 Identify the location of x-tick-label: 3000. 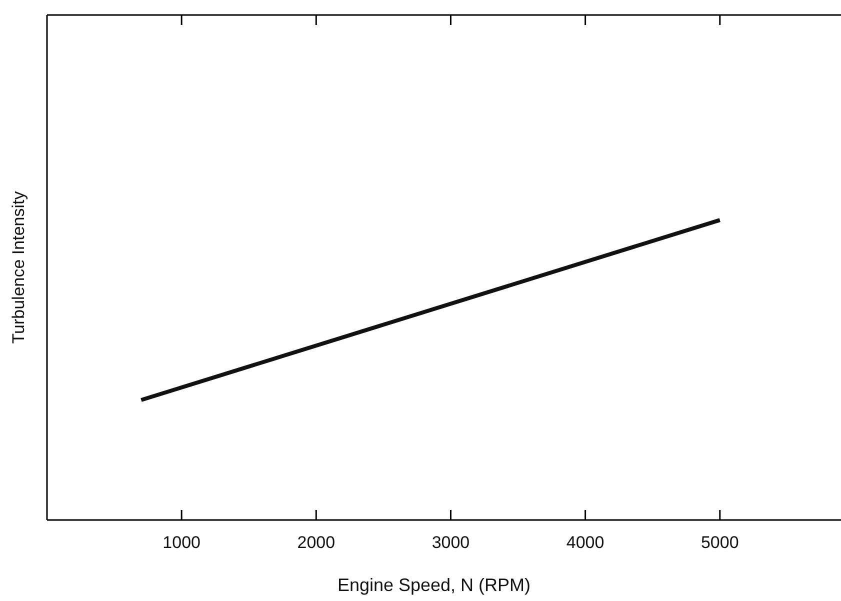
(451, 542).